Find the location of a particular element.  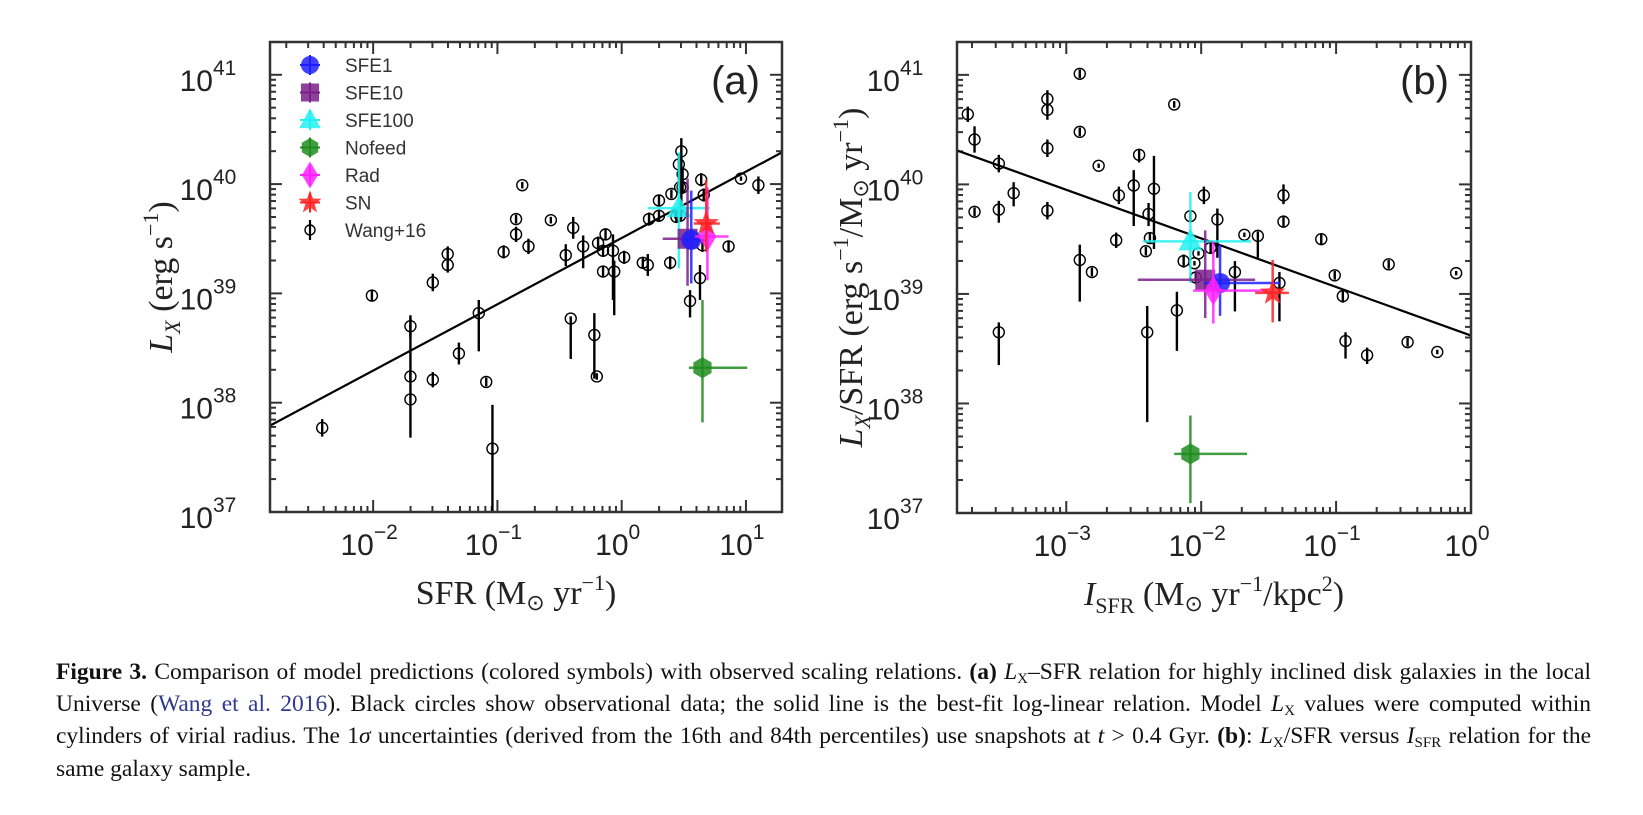

citation-link: Wang et al. 2016 is located at coordinates (243, 704).